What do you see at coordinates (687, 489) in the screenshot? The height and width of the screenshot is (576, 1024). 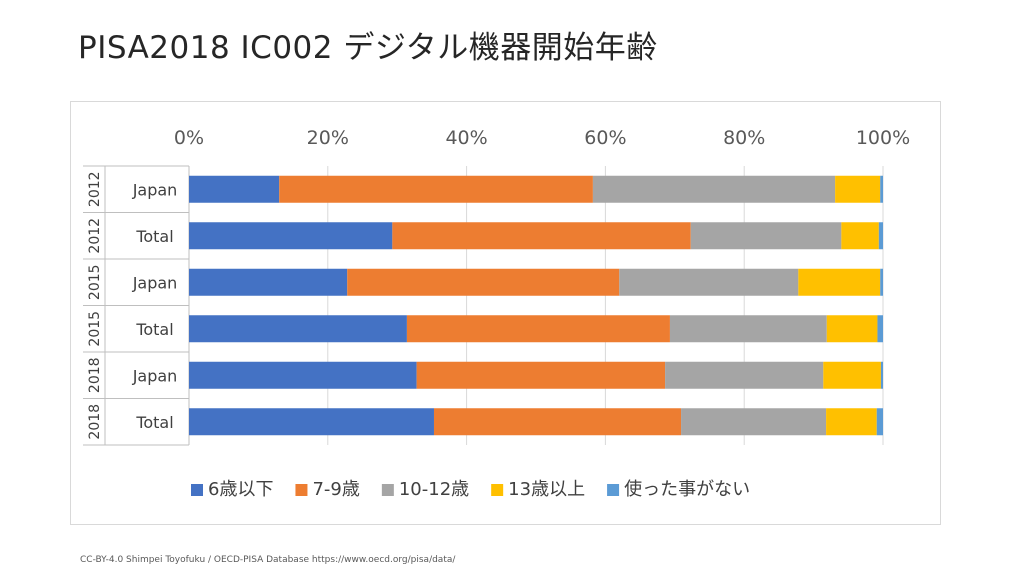 I see `legend-label: 使った事がない` at bounding box center [687, 489].